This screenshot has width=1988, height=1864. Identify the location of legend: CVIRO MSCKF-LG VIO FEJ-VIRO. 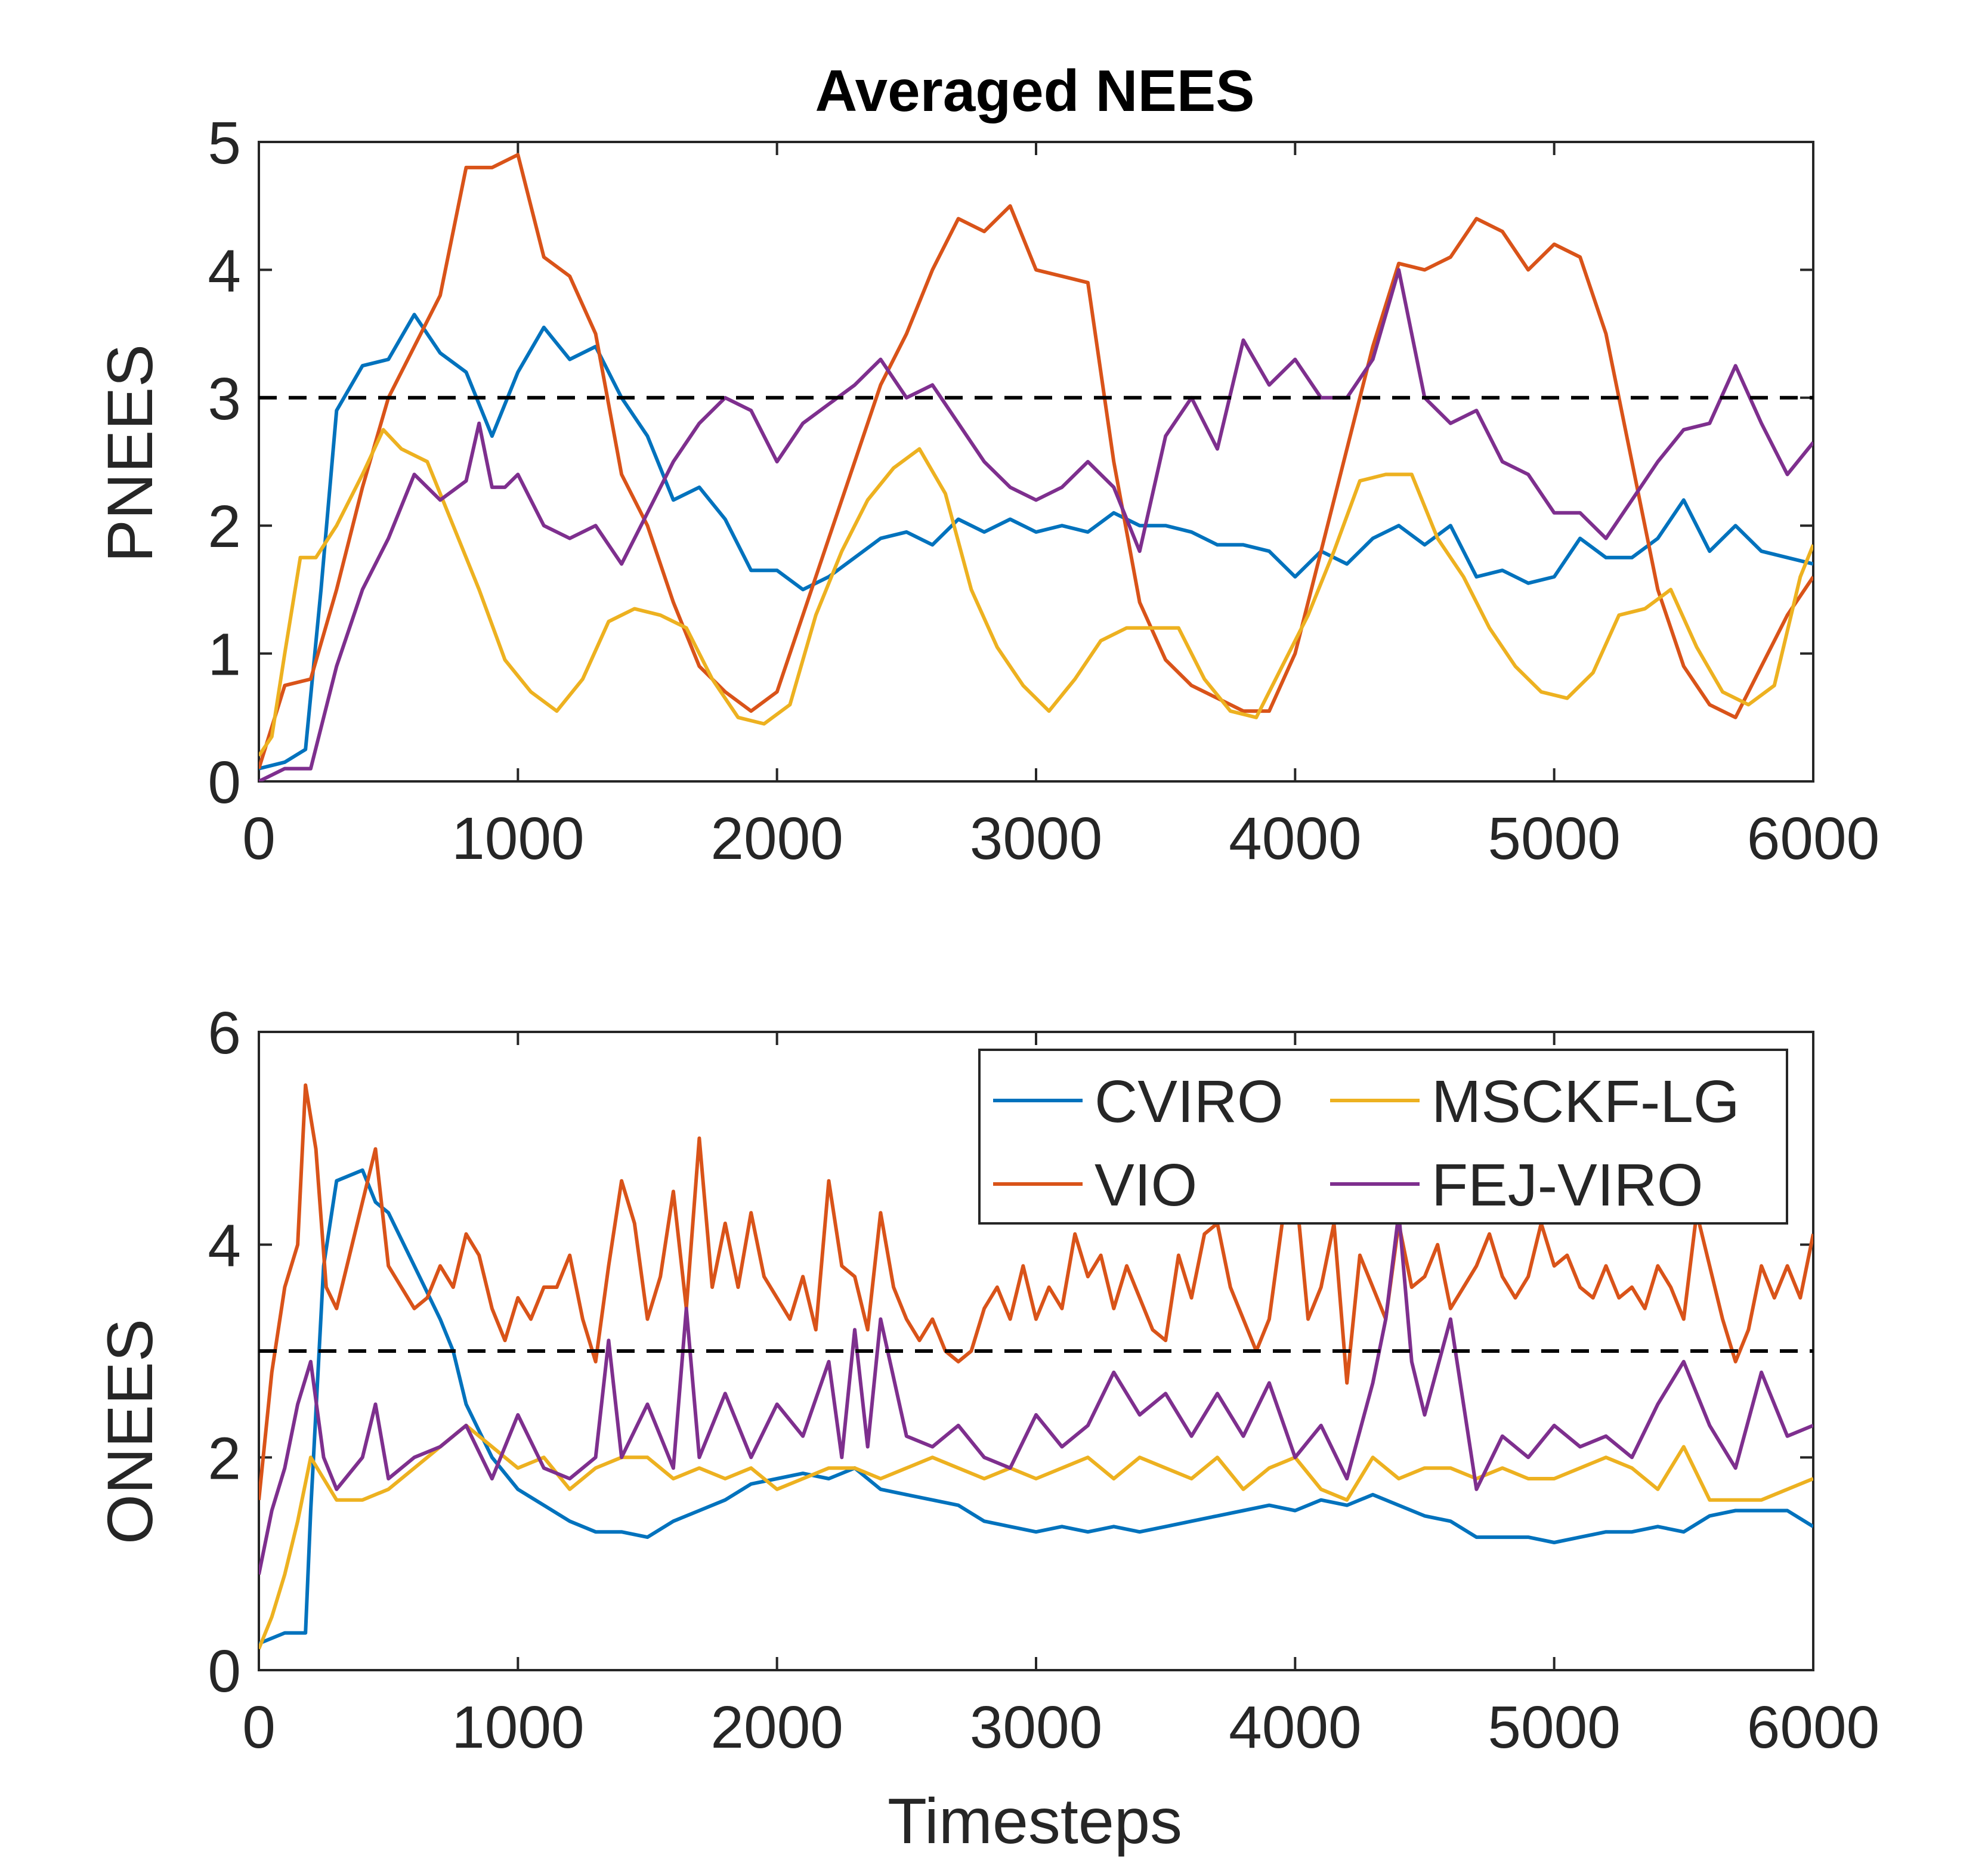
(1383, 1137).